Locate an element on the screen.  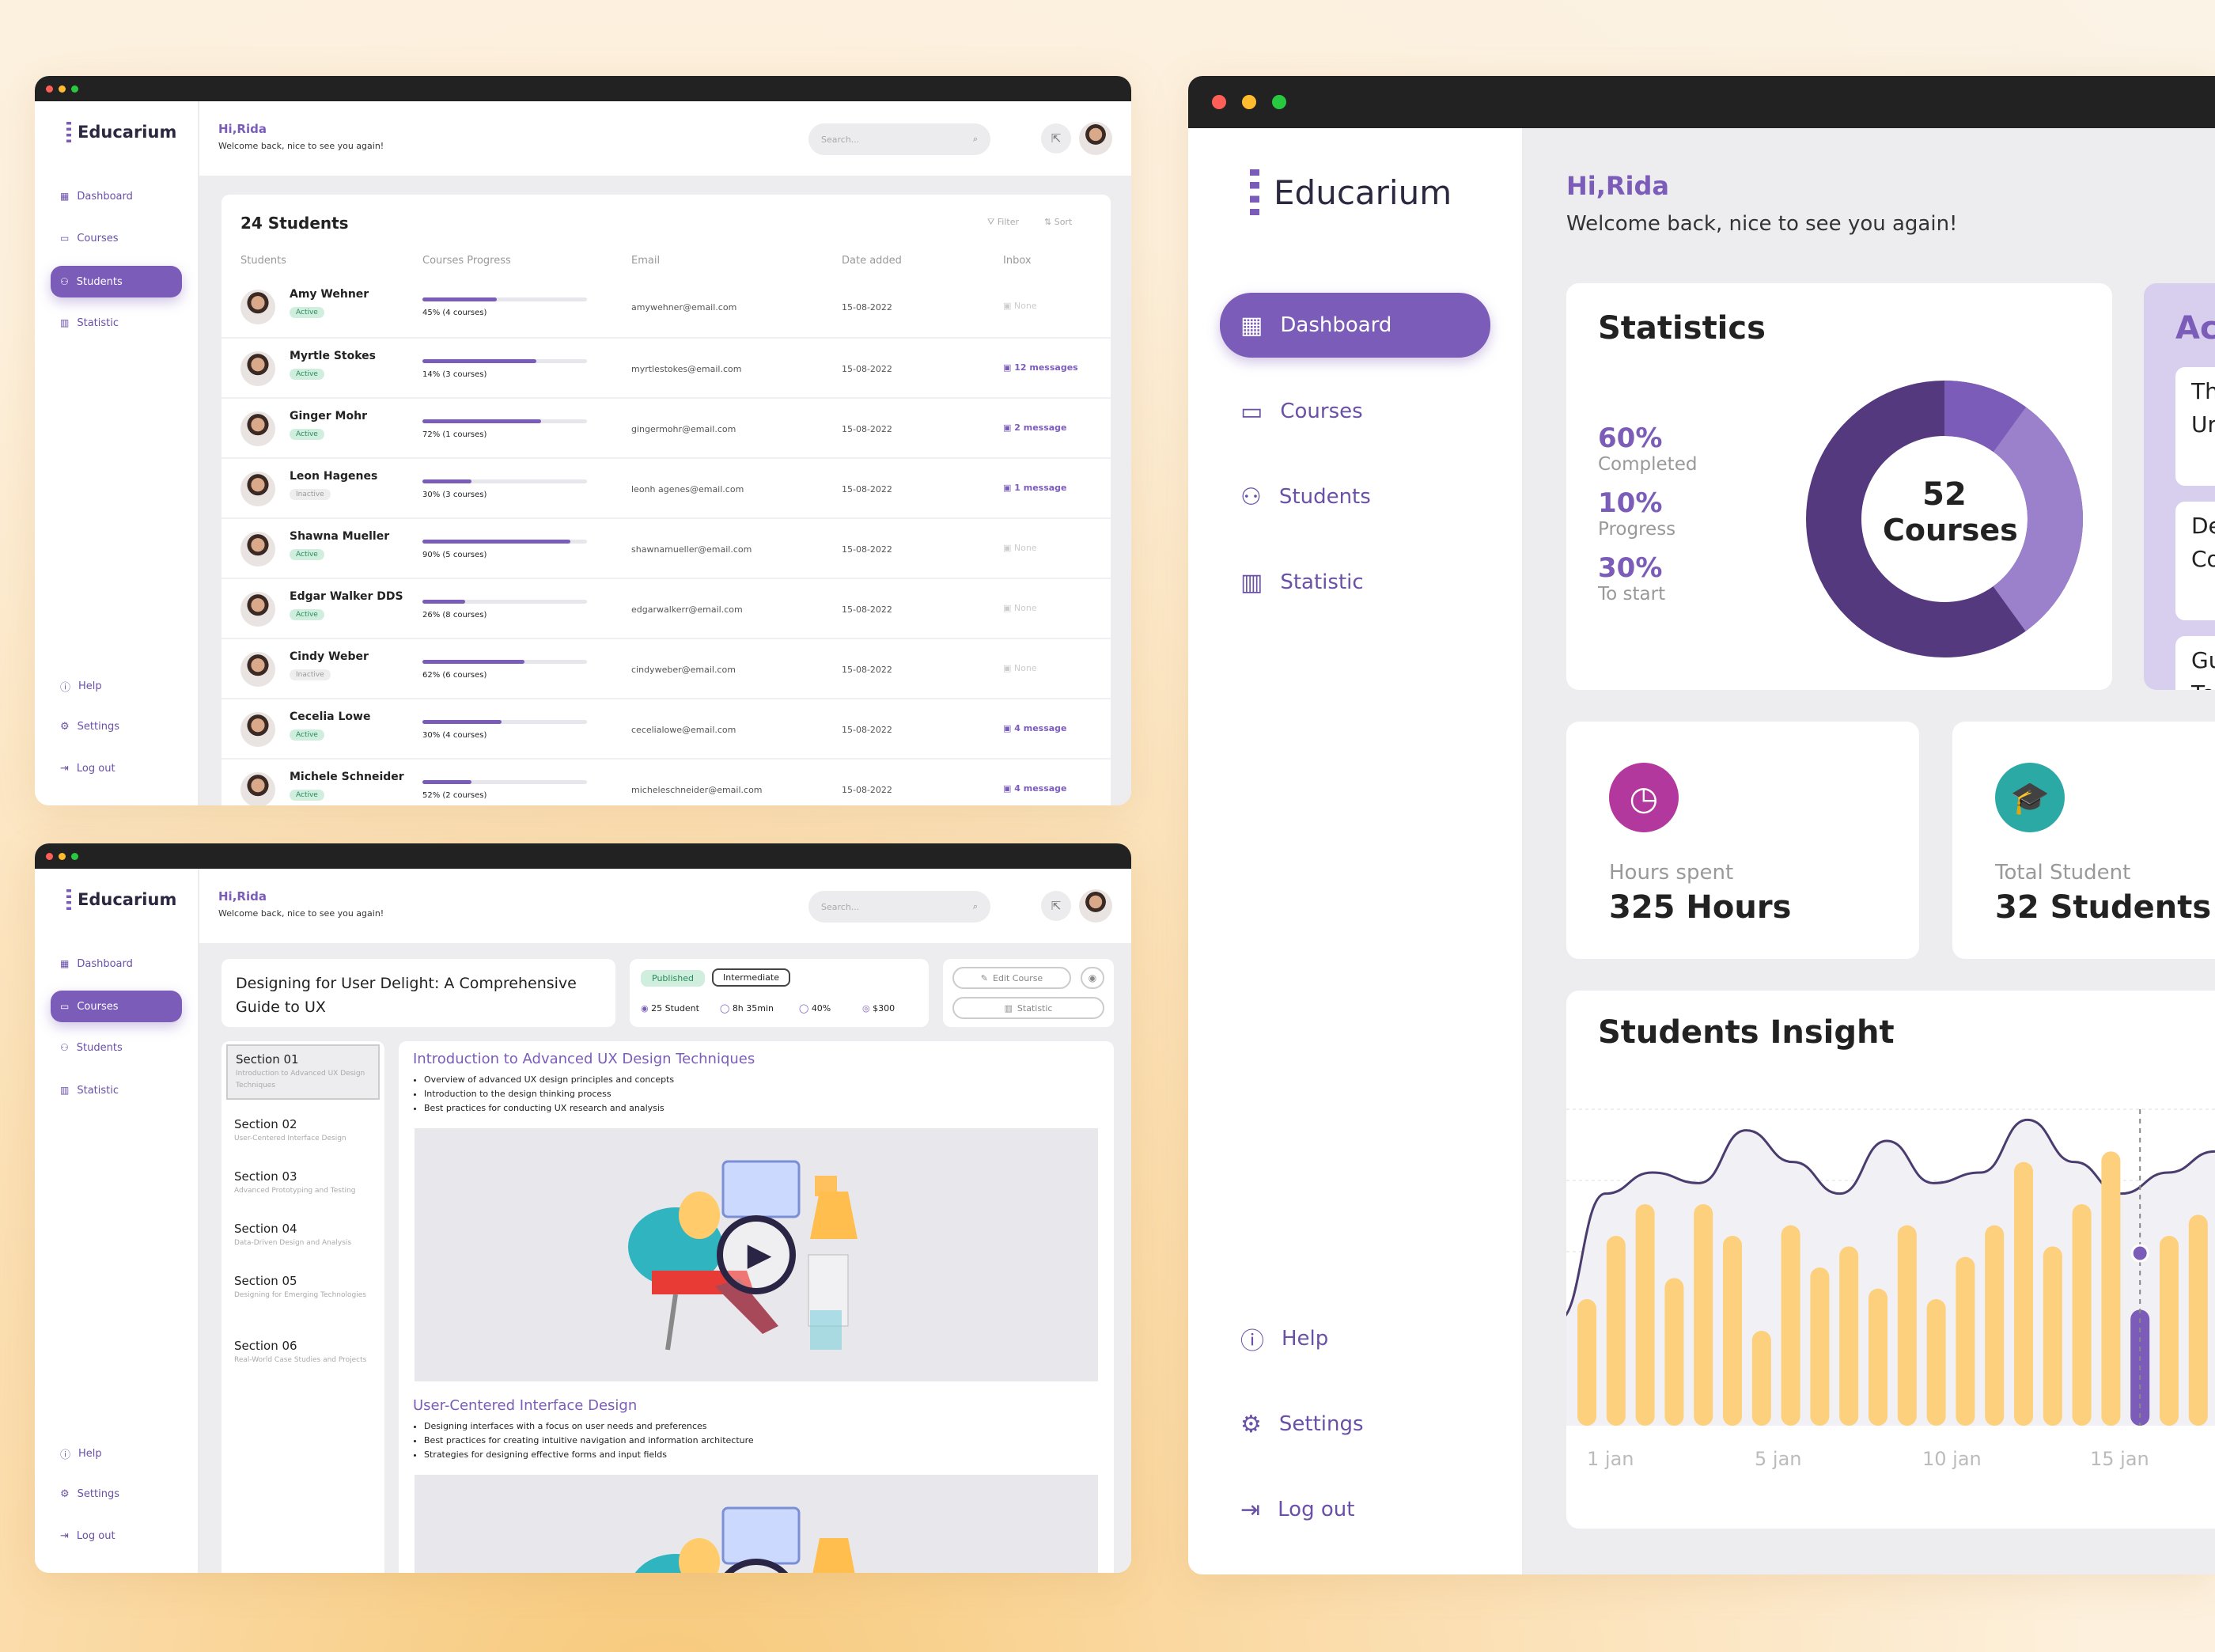
edit-course-button: ✎ Edit Course is located at coordinates (1011, 978).